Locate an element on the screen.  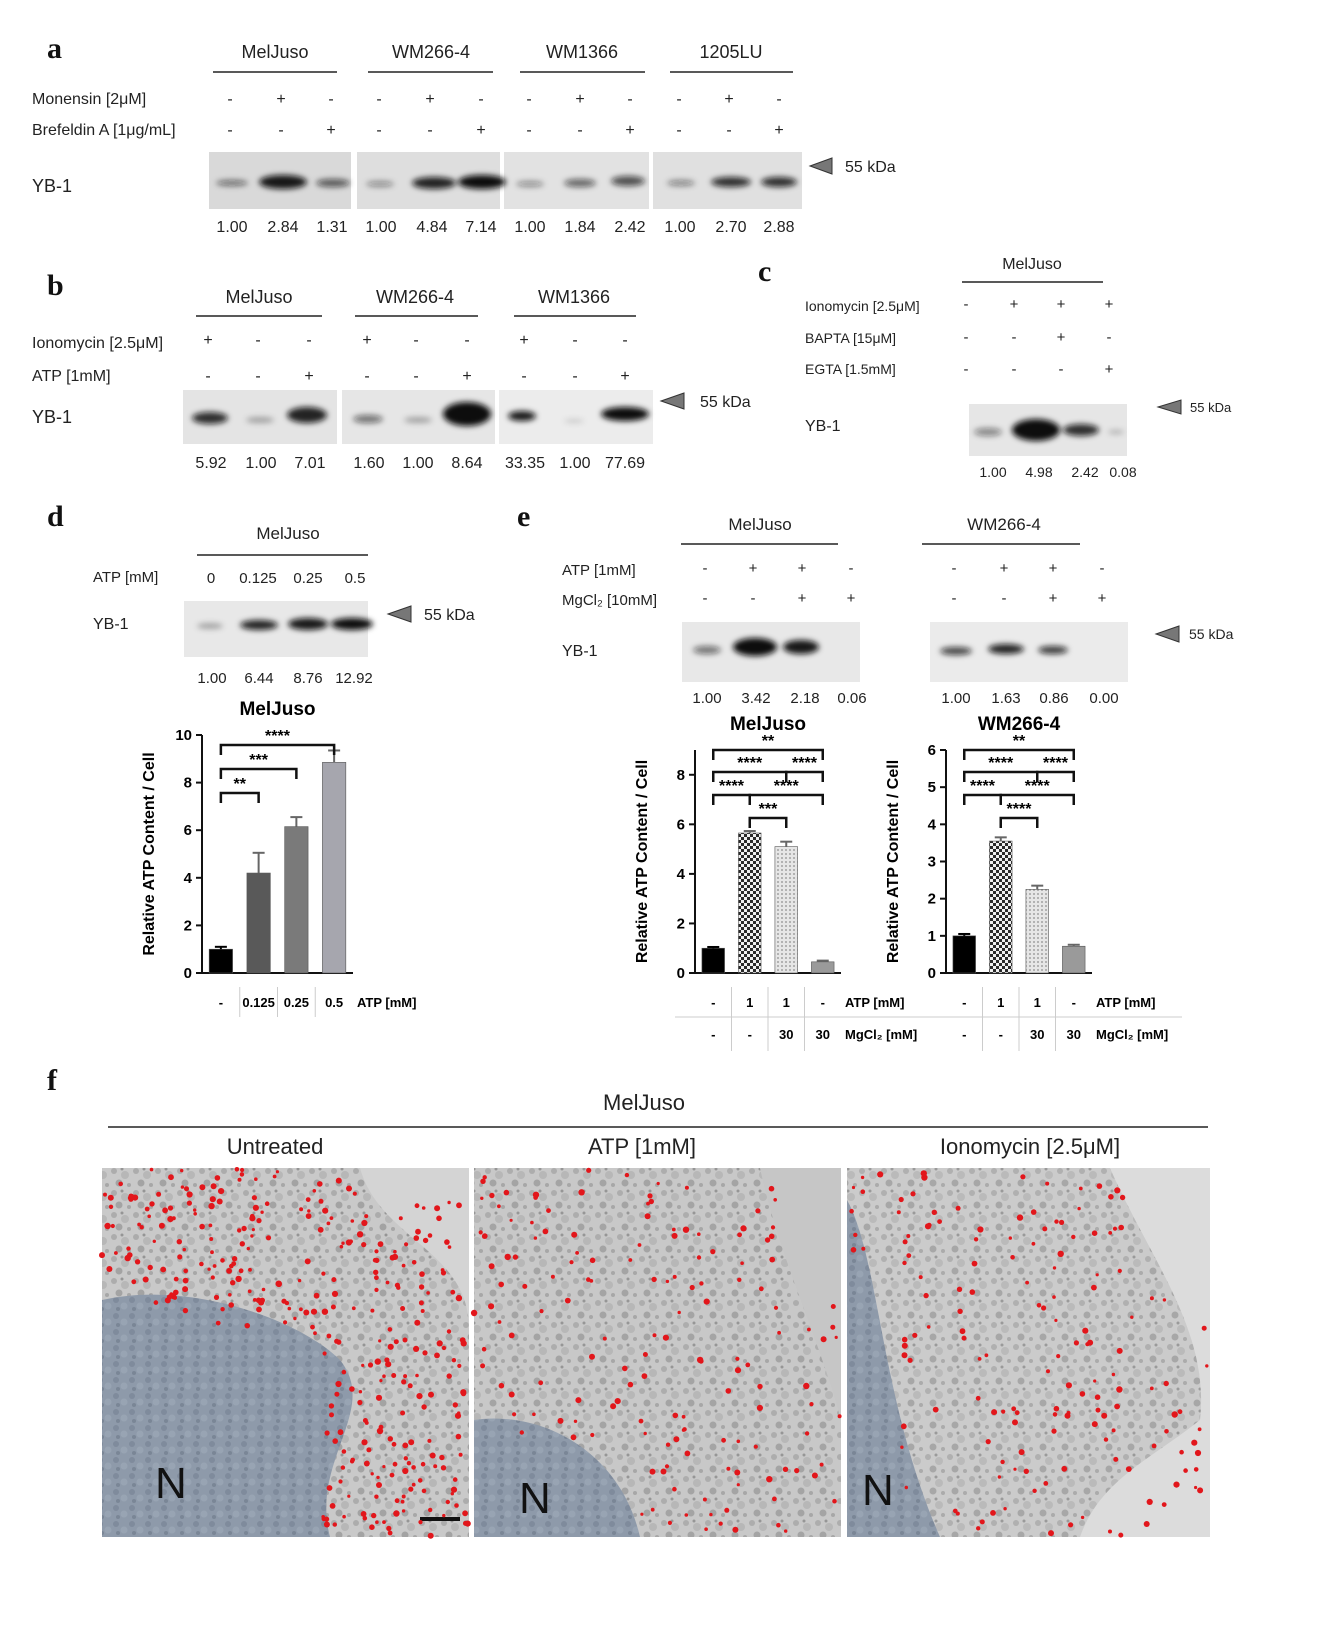
chart-d-y-axis-label: Relative ATP Content / Cell is located at coordinates (149, 853).